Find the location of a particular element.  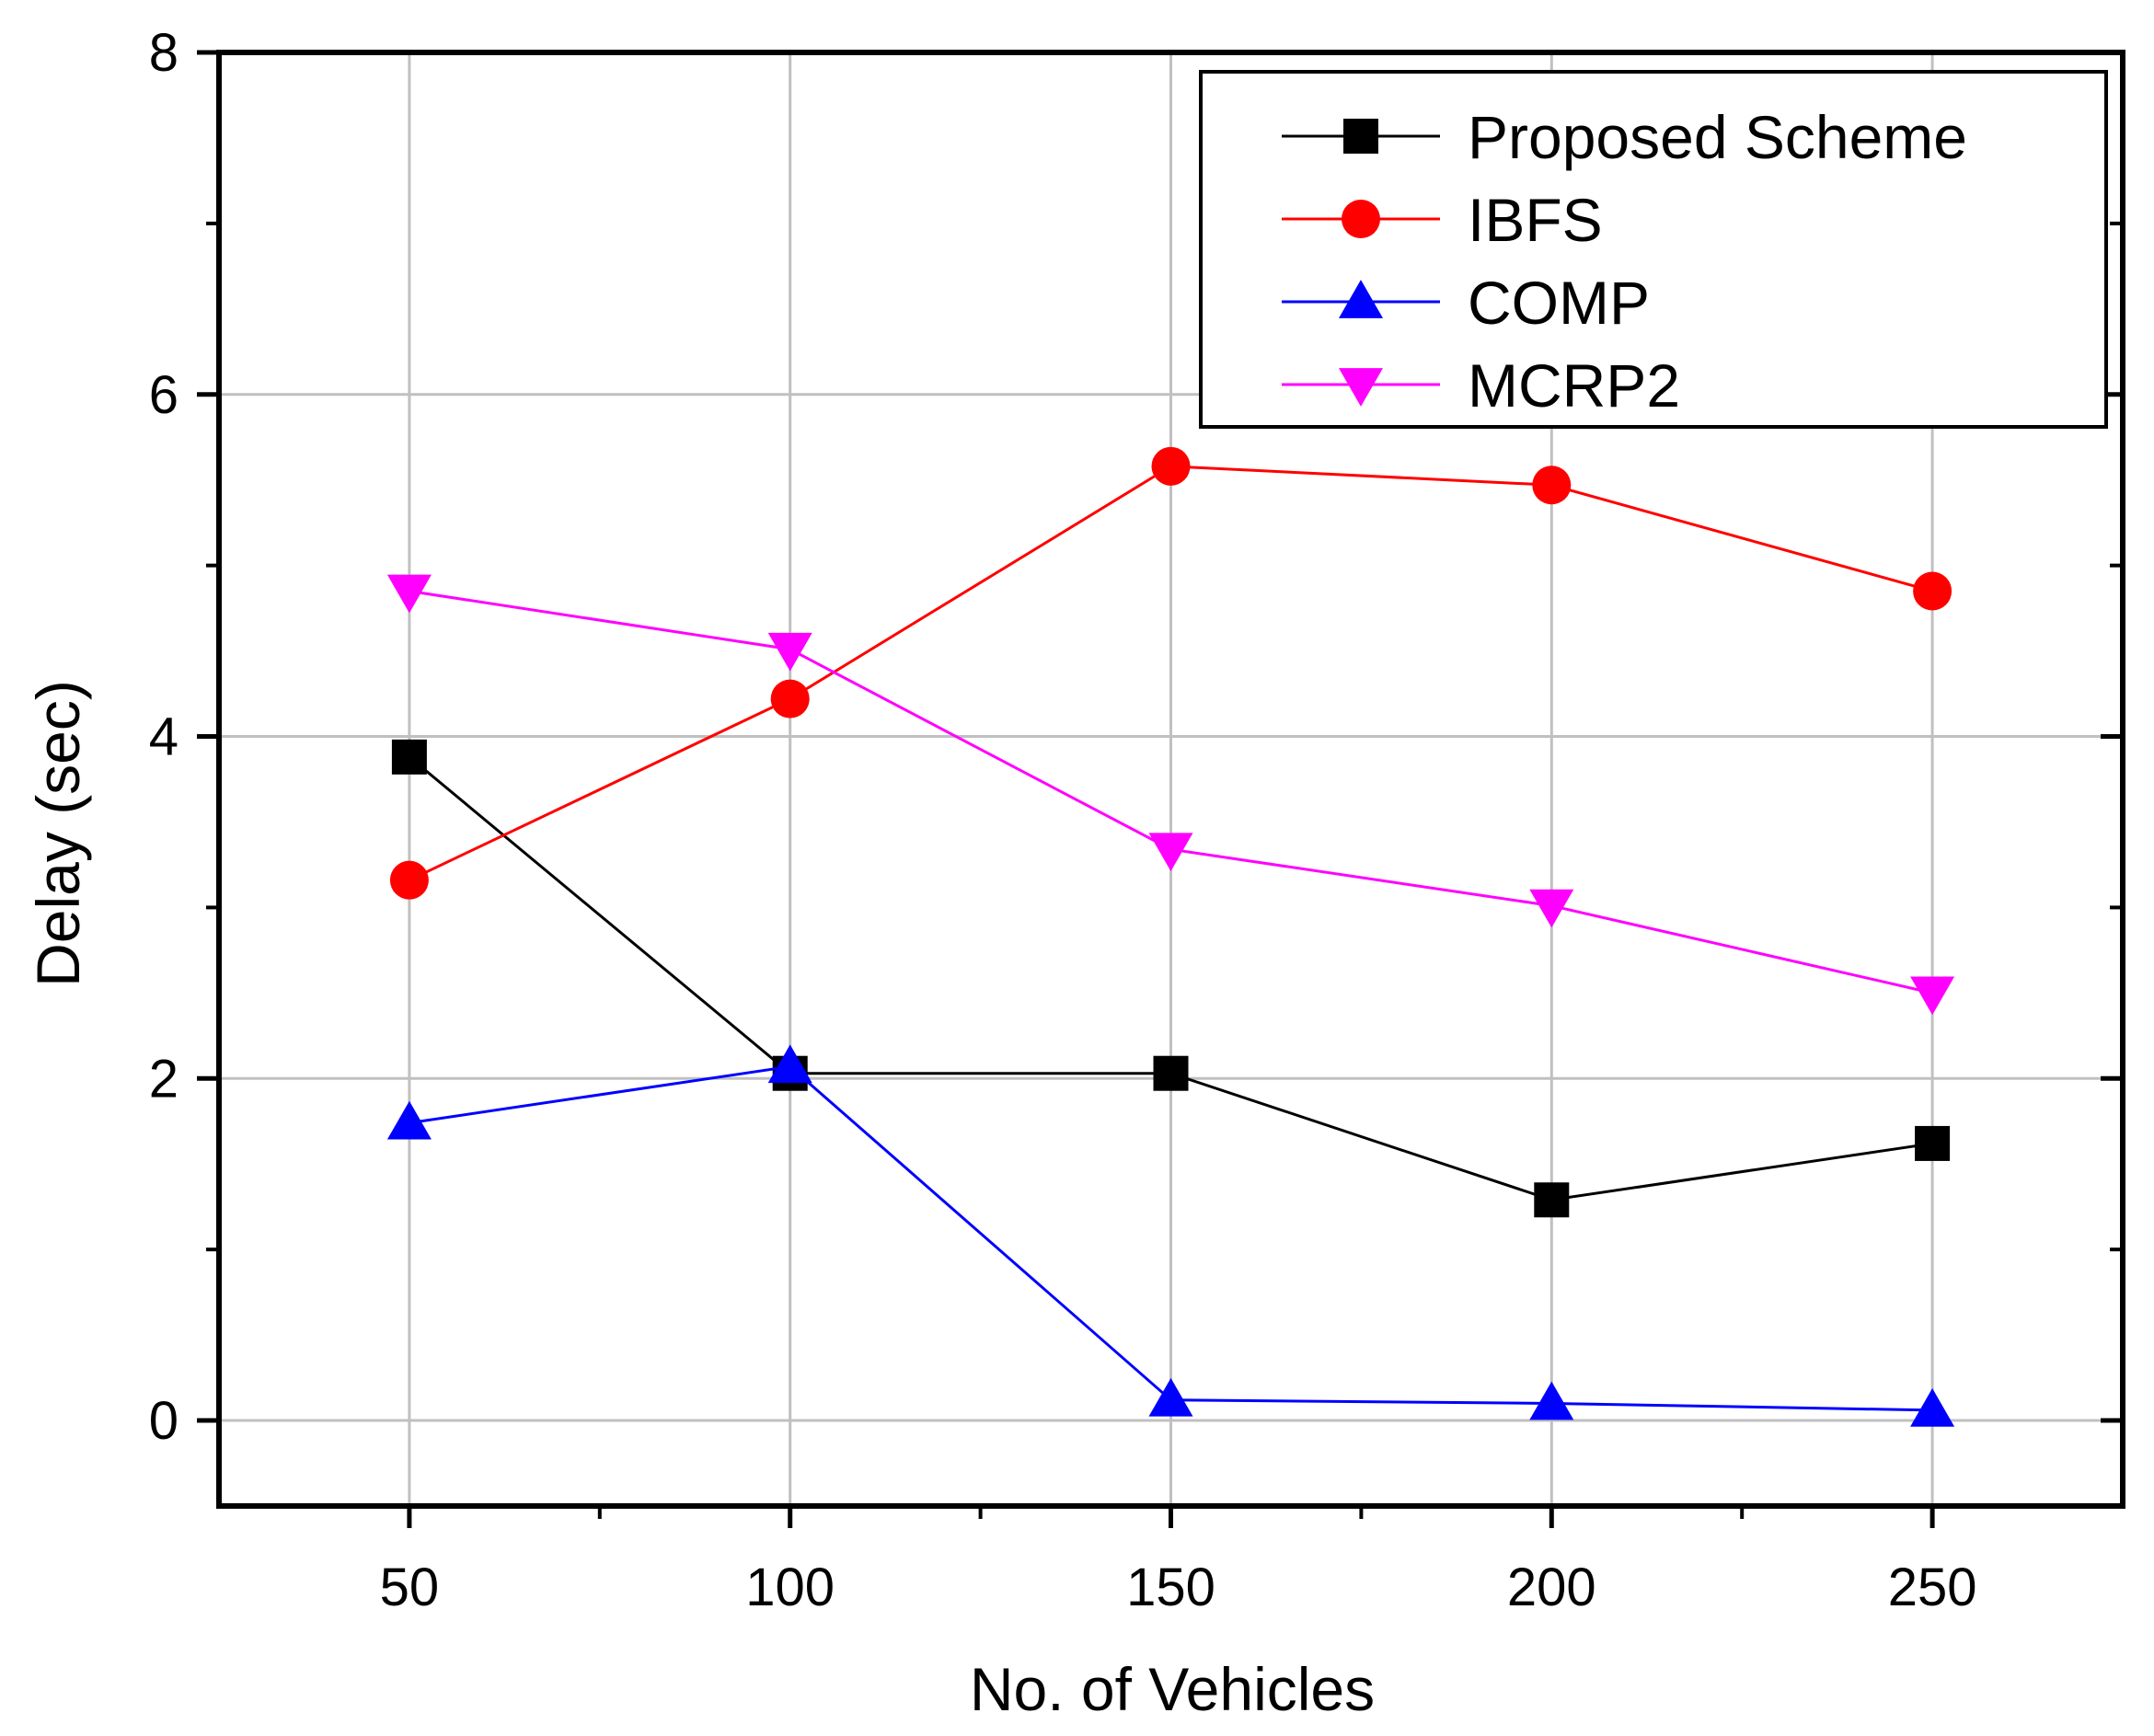

y-axis-title: Delay (sec) is located at coordinates (58, 833).